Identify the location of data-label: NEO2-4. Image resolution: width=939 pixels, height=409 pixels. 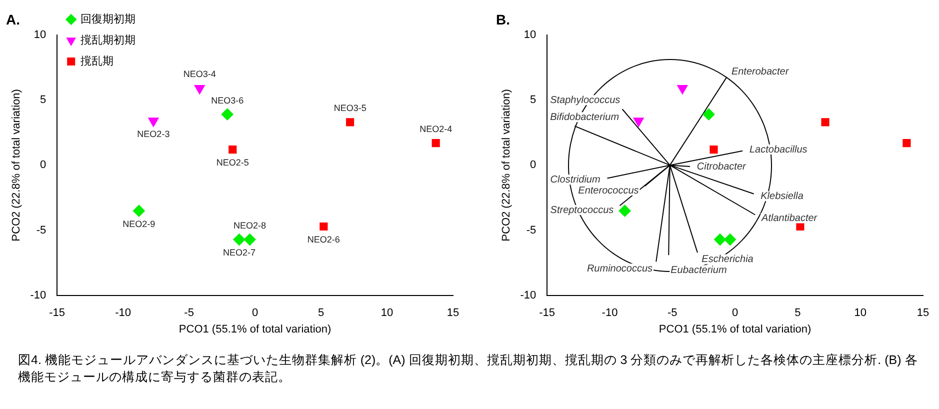
(436, 129).